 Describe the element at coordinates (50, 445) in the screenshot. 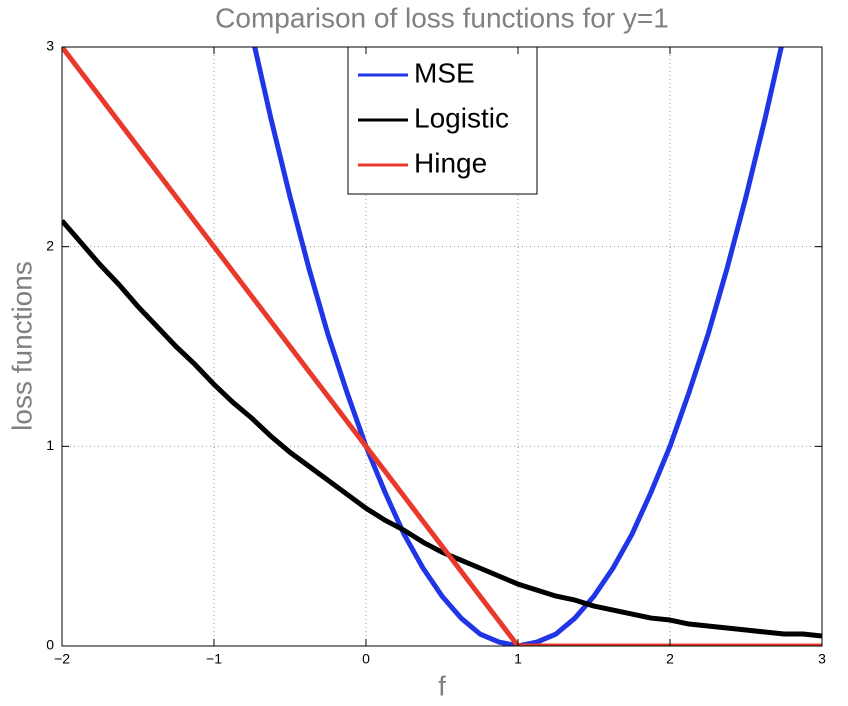

I see `y-tick-label: 1` at that location.